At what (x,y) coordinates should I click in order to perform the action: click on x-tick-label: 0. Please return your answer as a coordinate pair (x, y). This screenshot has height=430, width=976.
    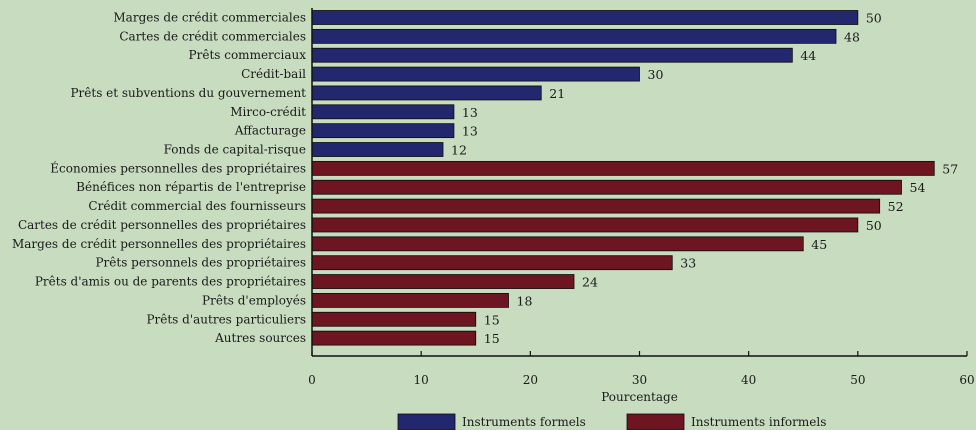
    Looking at the image, I should click on (312, 380).